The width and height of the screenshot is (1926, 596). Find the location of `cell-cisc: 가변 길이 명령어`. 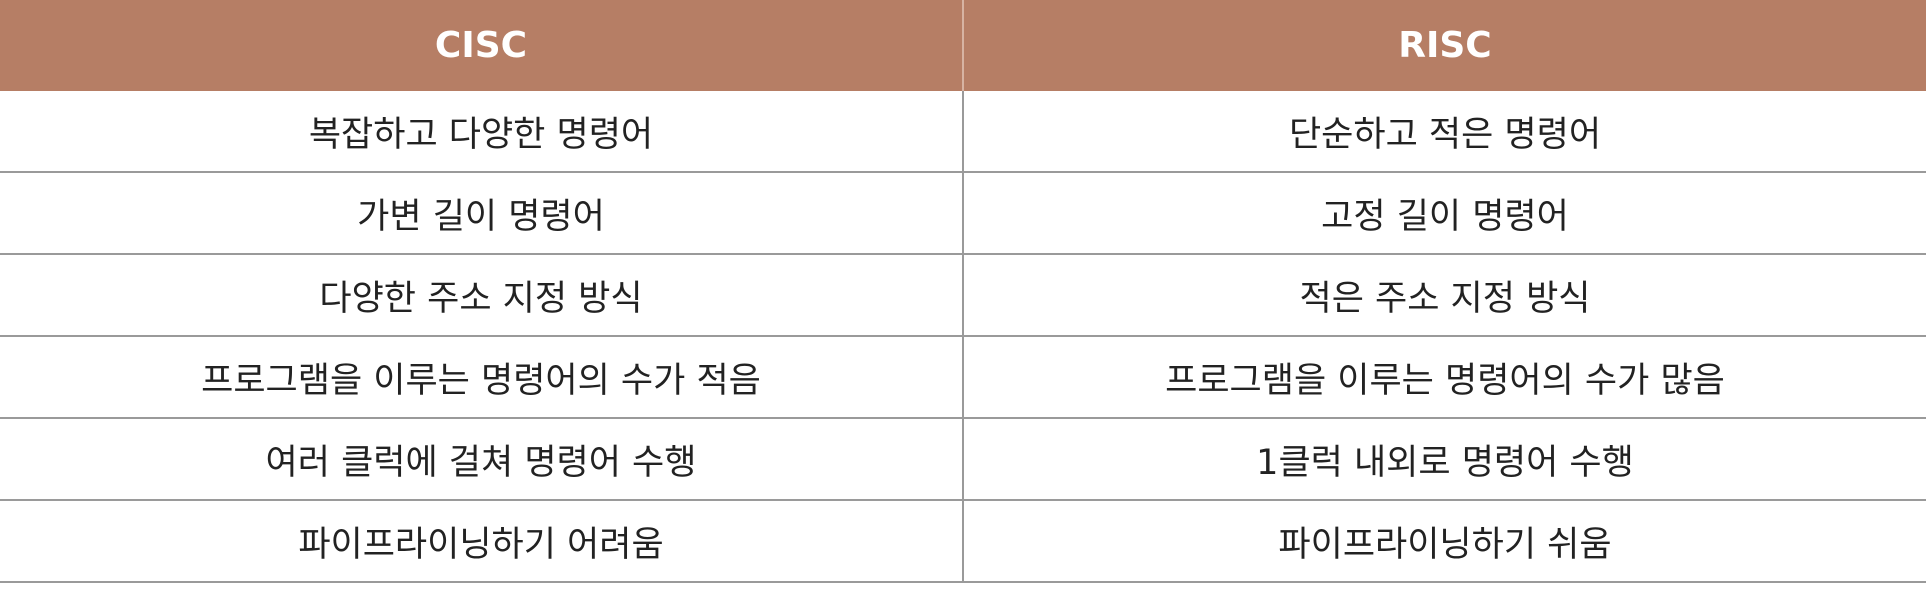

cell-cisc: 가변 길이 명령어 is located at coordinates (482, 213).